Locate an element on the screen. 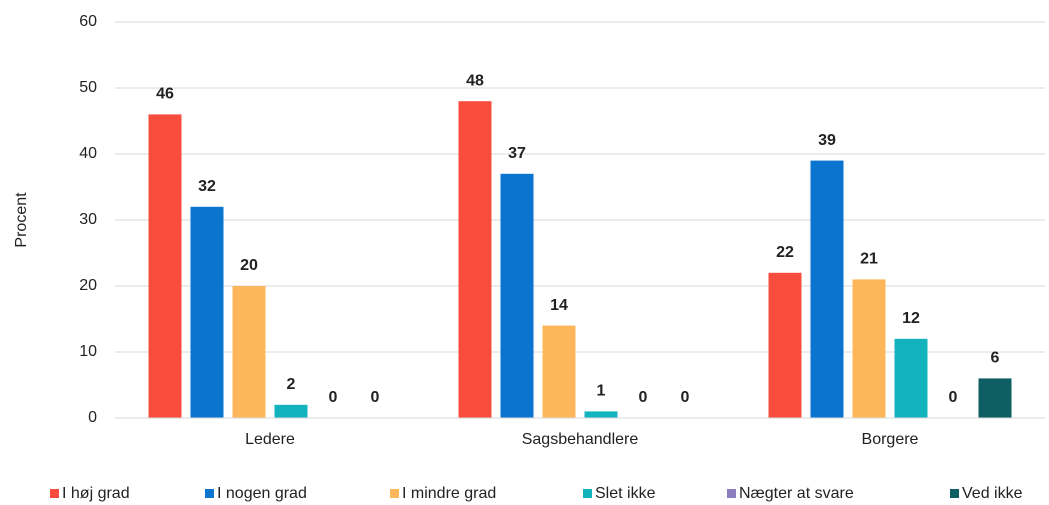 Image resolution: width=1049 pixels, height=505 pixels. data-label: 6 is located at coordinates (995, 358).